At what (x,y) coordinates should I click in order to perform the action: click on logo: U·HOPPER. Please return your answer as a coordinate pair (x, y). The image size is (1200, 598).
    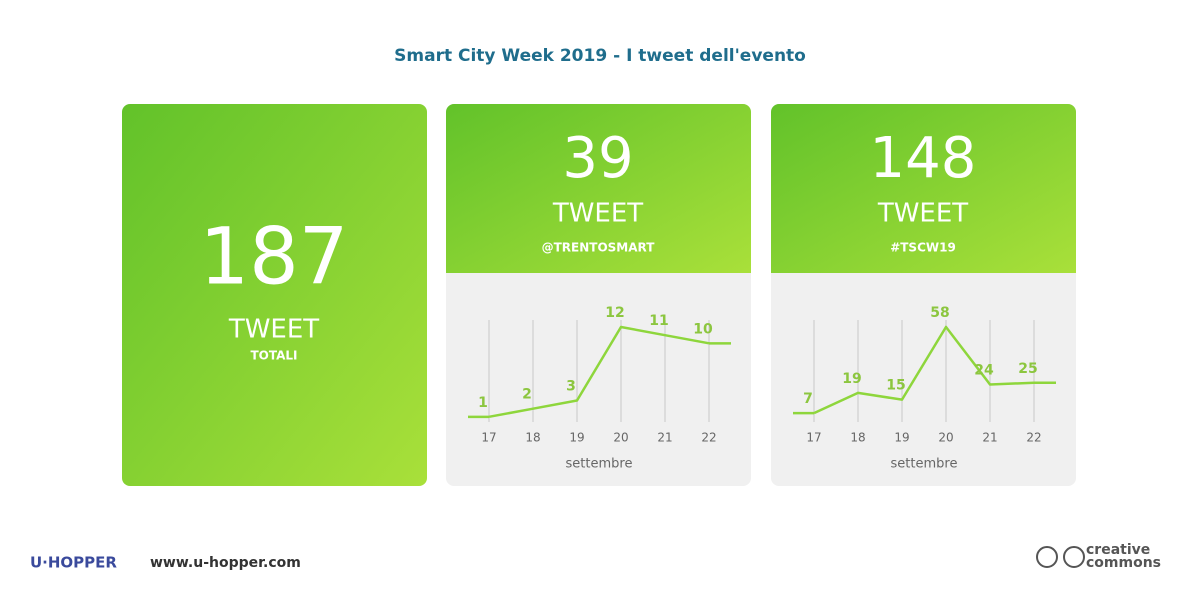
    Looking at the image, I should click on (73, 563).